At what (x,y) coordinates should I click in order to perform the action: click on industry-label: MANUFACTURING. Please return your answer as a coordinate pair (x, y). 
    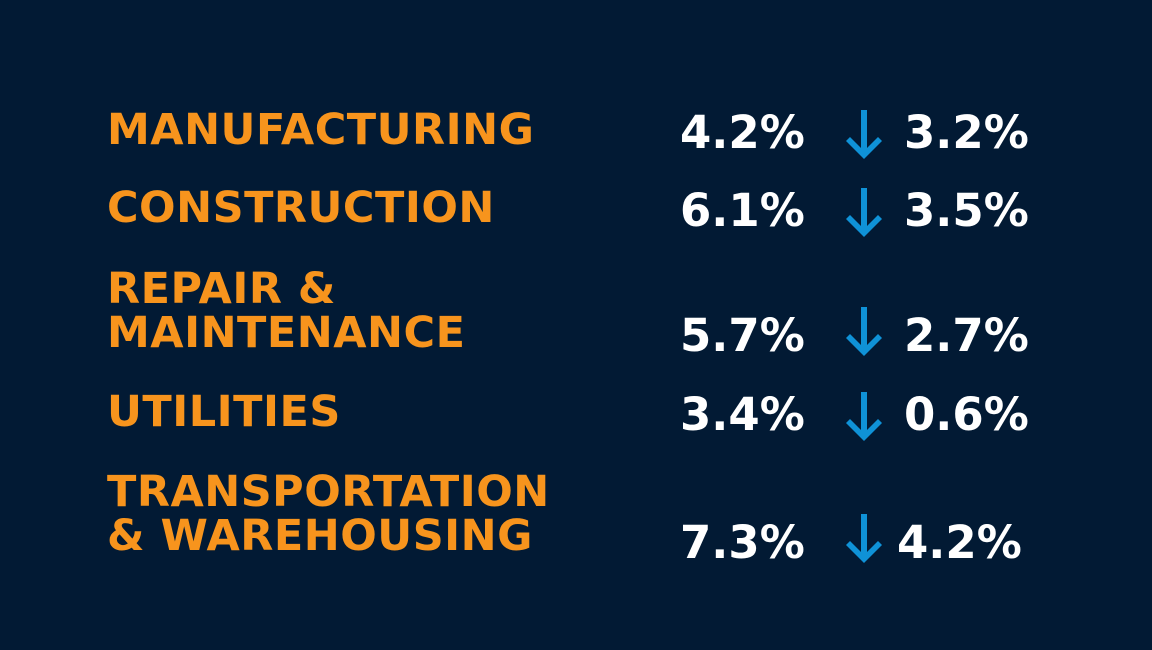
    Looking at the image, I should click on (320, 130).